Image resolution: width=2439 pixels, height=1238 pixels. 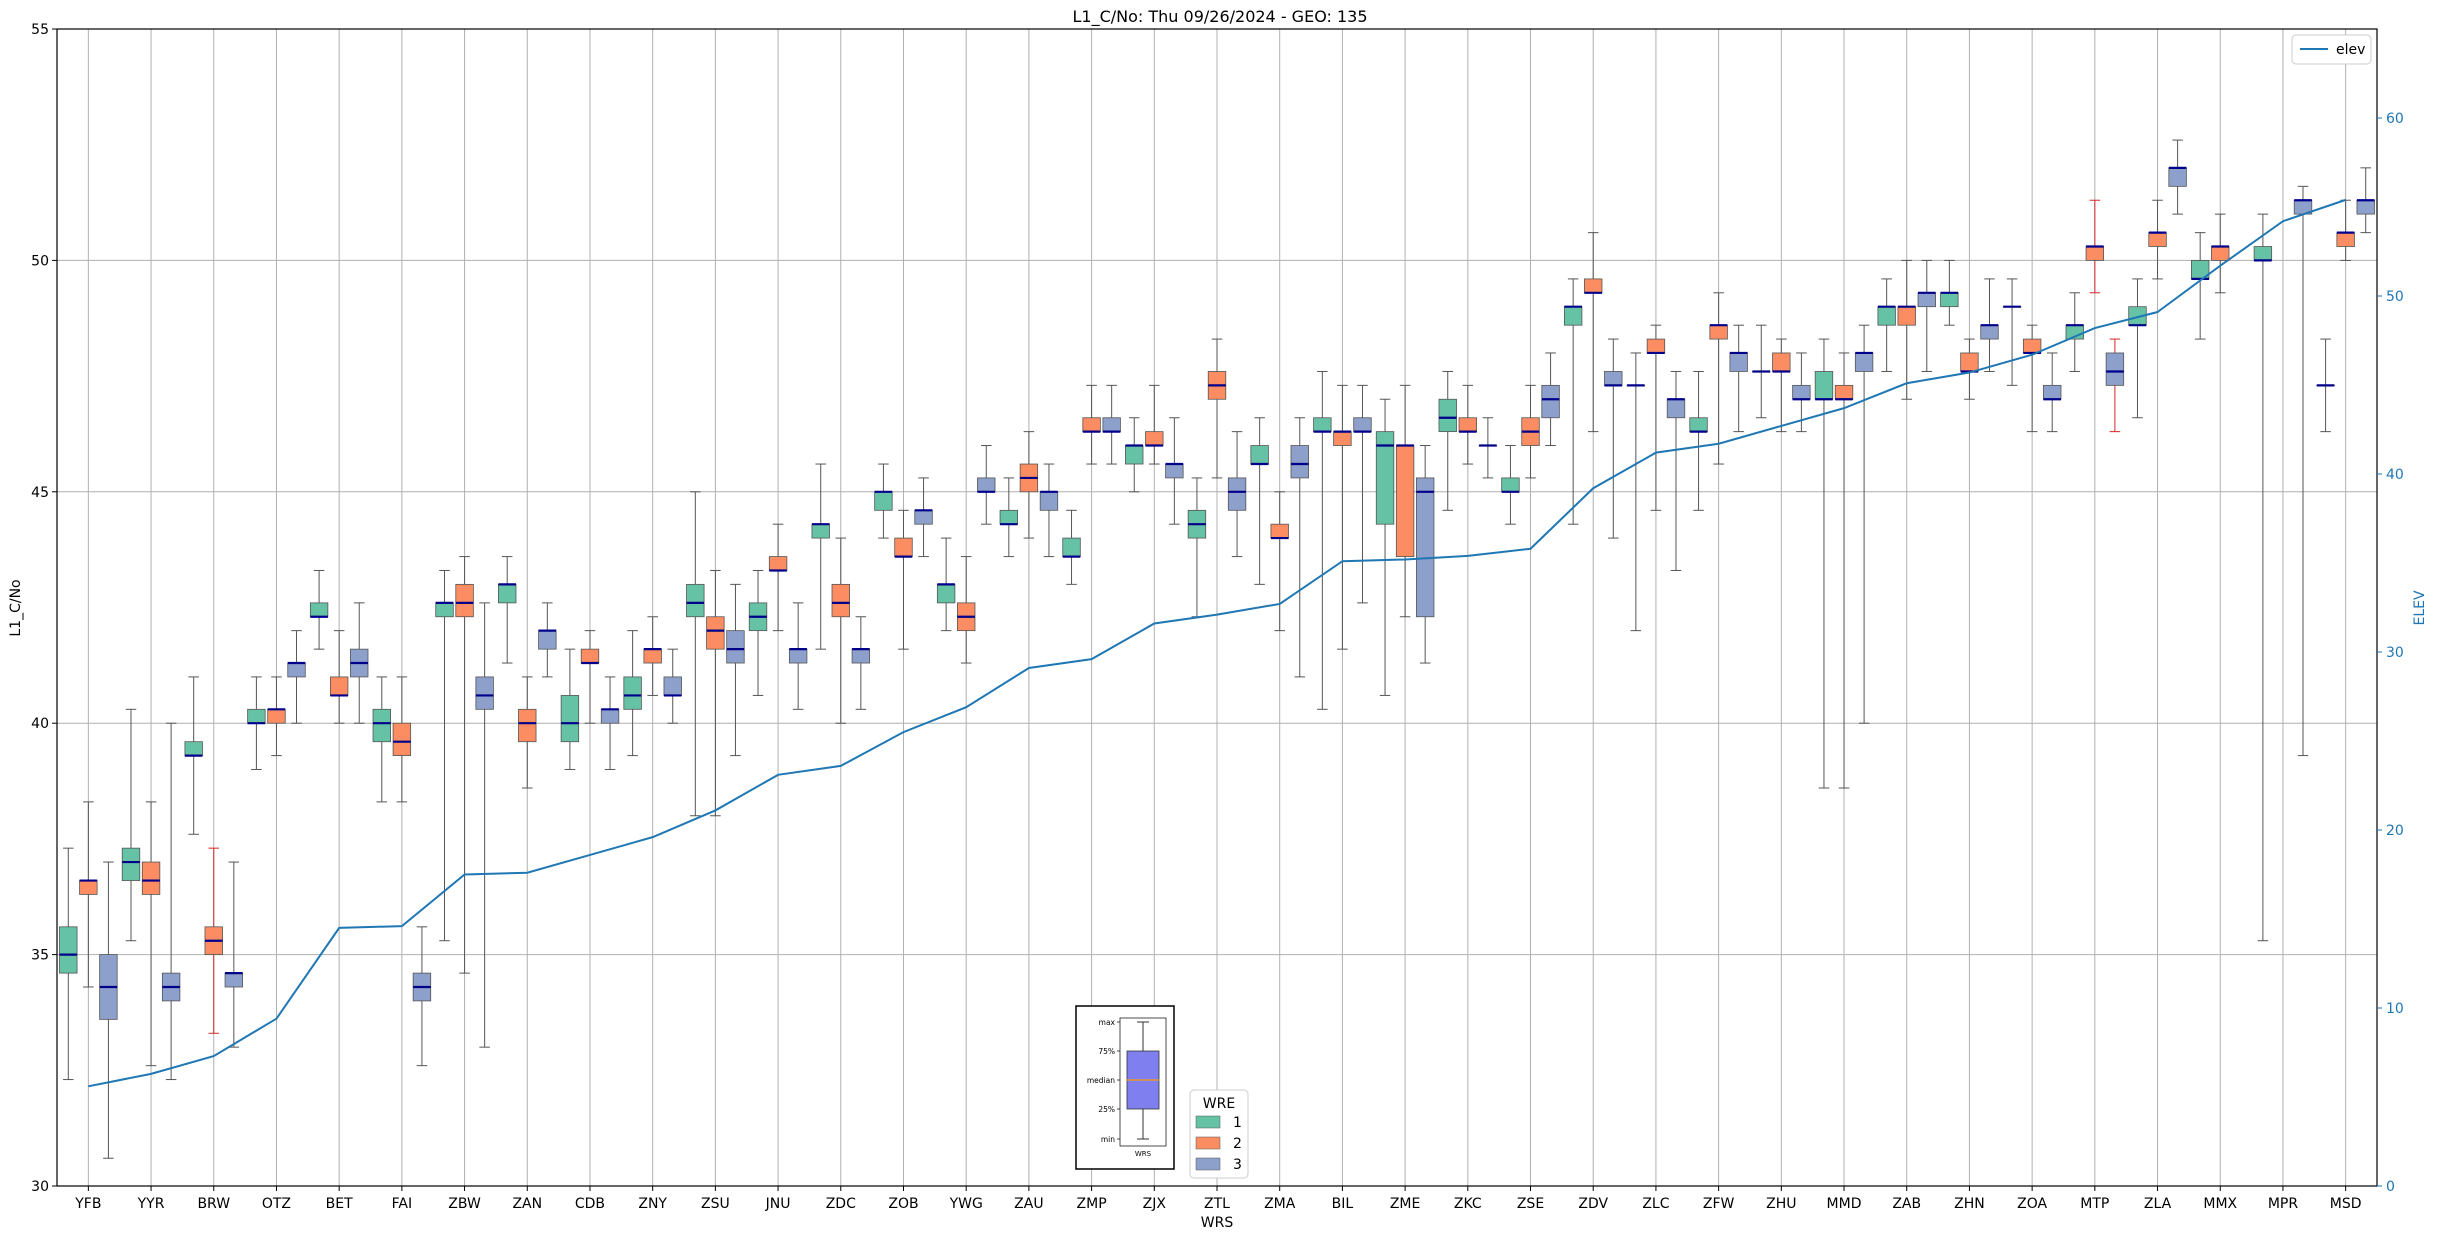 What do you see at coordinates (1989, 325) in the screenshot?
I see `box-wre3-zhn` at bounding box center [1989, 325].